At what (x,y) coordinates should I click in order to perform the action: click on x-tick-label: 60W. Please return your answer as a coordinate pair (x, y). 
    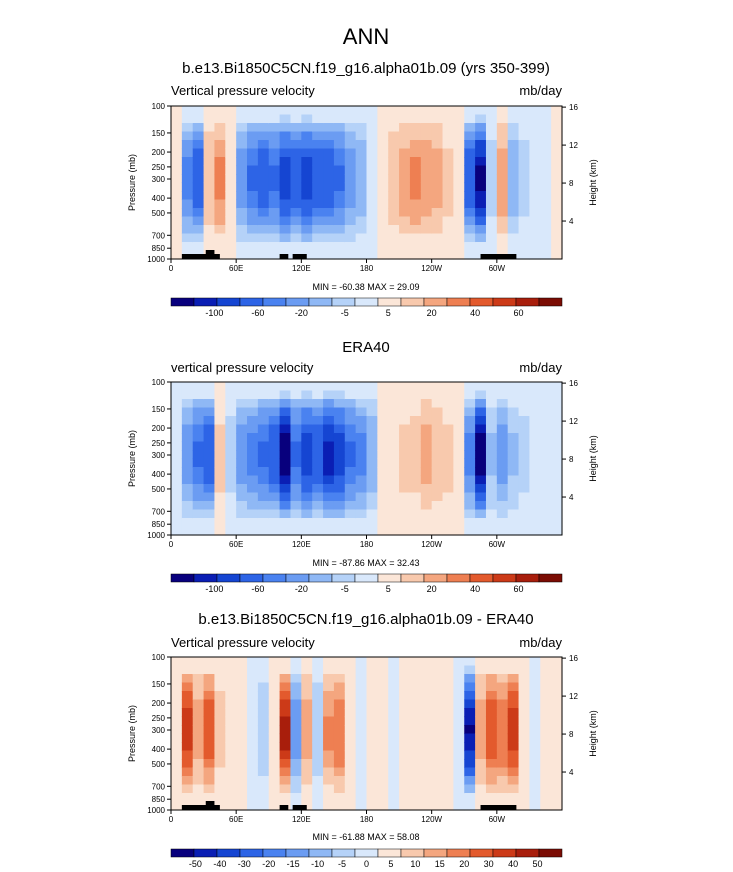
    Looking at the image, I should click on (497, 819).